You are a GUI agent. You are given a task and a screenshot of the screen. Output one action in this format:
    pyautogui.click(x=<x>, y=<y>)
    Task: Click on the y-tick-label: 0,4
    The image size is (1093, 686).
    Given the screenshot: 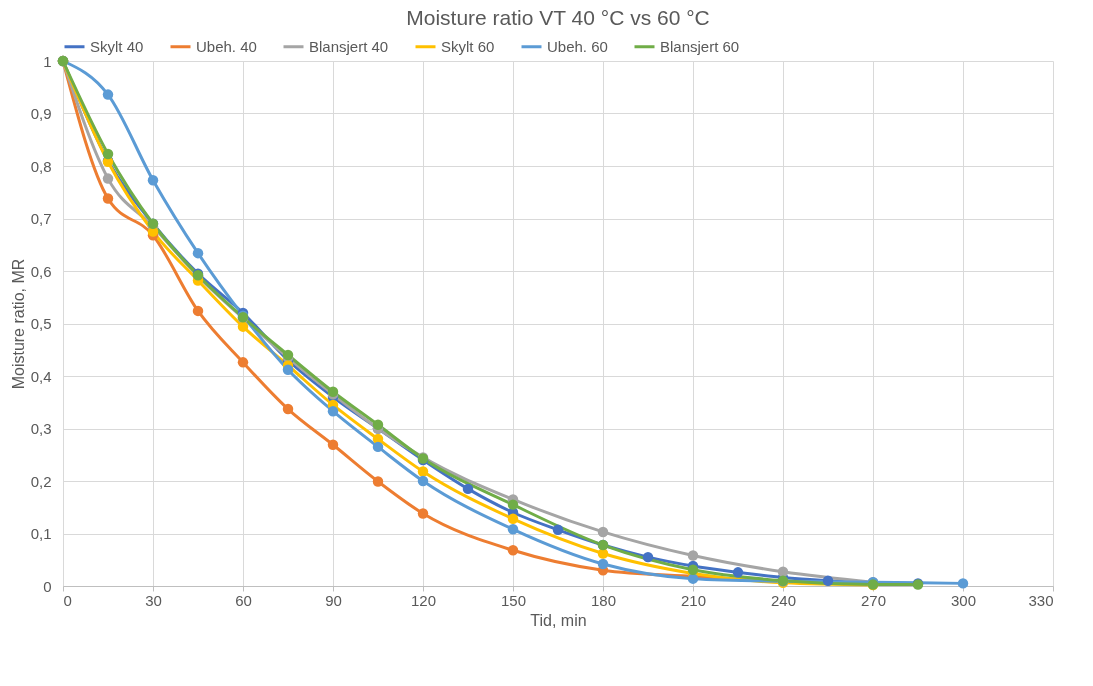 What is the action you would take?
    pyautogui.click(x=41, y=376)
    